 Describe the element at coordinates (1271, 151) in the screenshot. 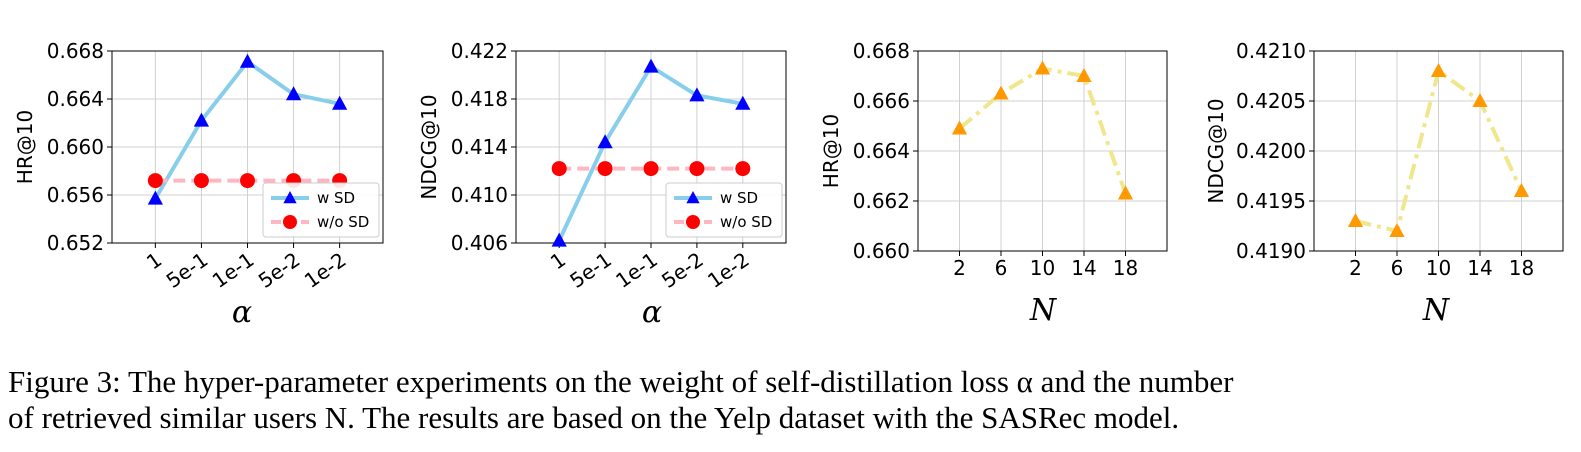

I see `y-tick-label: 0.4200` at that location.